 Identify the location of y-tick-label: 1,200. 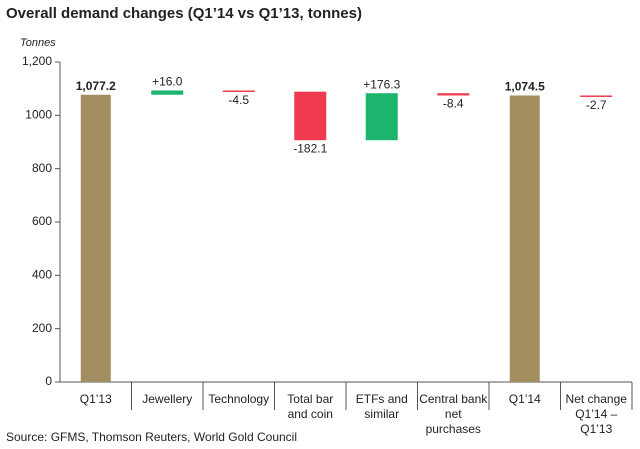
(37, 61).